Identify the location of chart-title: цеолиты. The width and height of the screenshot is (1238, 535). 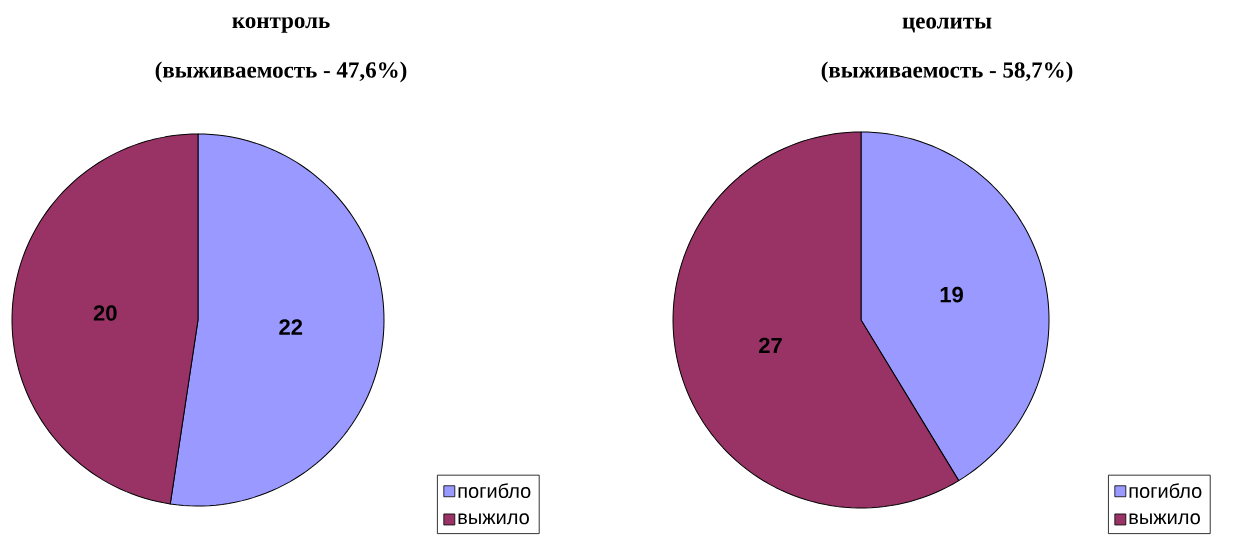
(947, 25).